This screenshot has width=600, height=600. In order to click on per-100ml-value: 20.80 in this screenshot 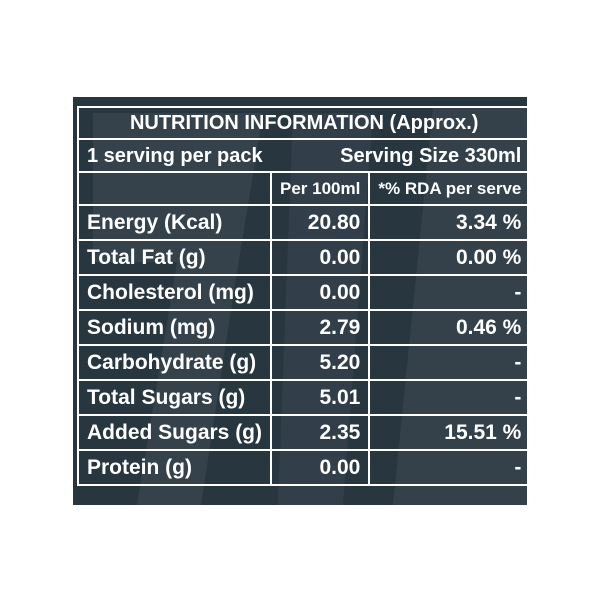, I will do `click(320, 222)`.